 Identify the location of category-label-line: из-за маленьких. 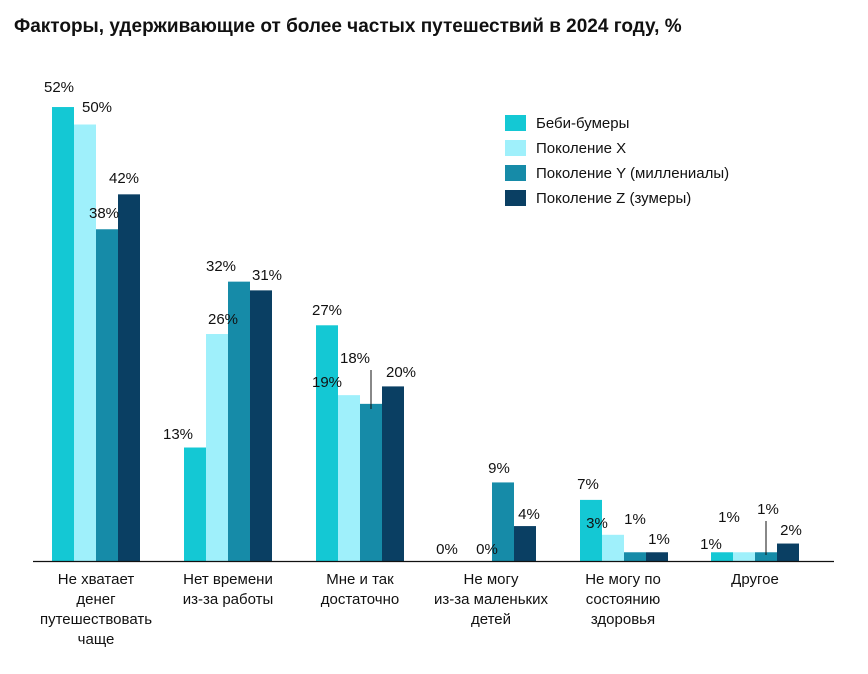
(491, 599).